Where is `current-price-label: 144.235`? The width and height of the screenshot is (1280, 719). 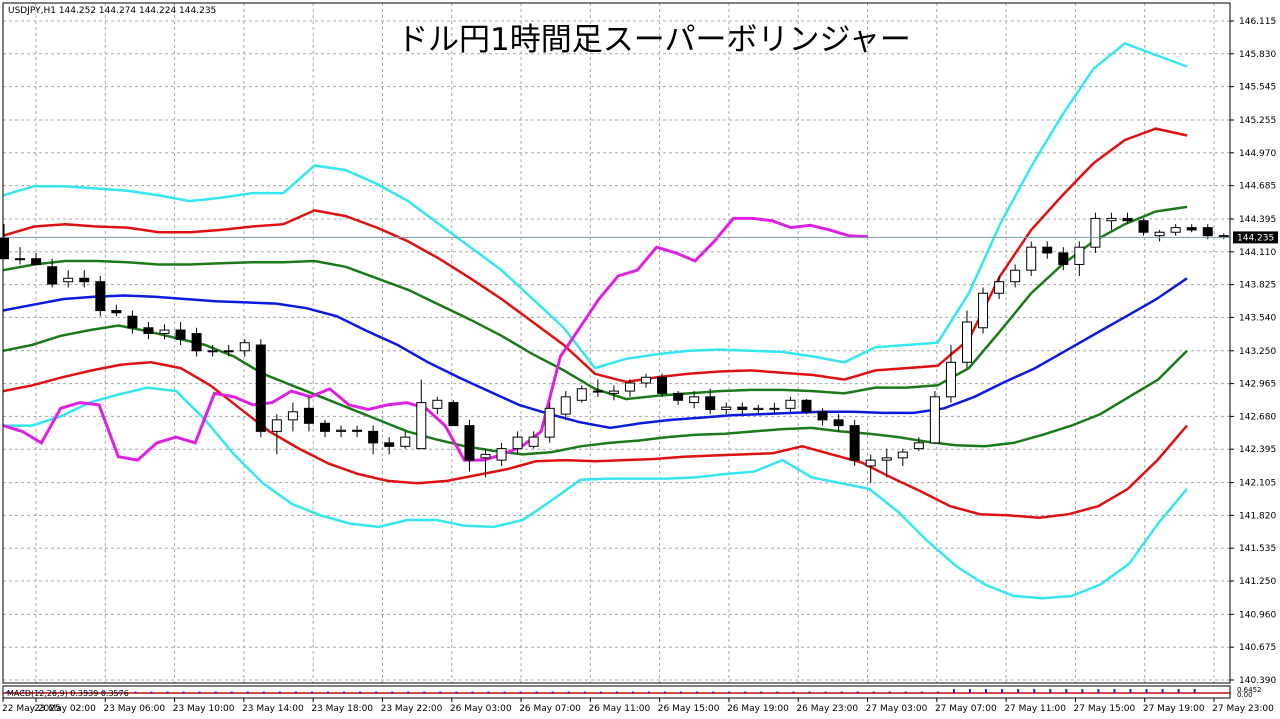
current-price-label: 144.235 is located at coordinates (1255, 238).